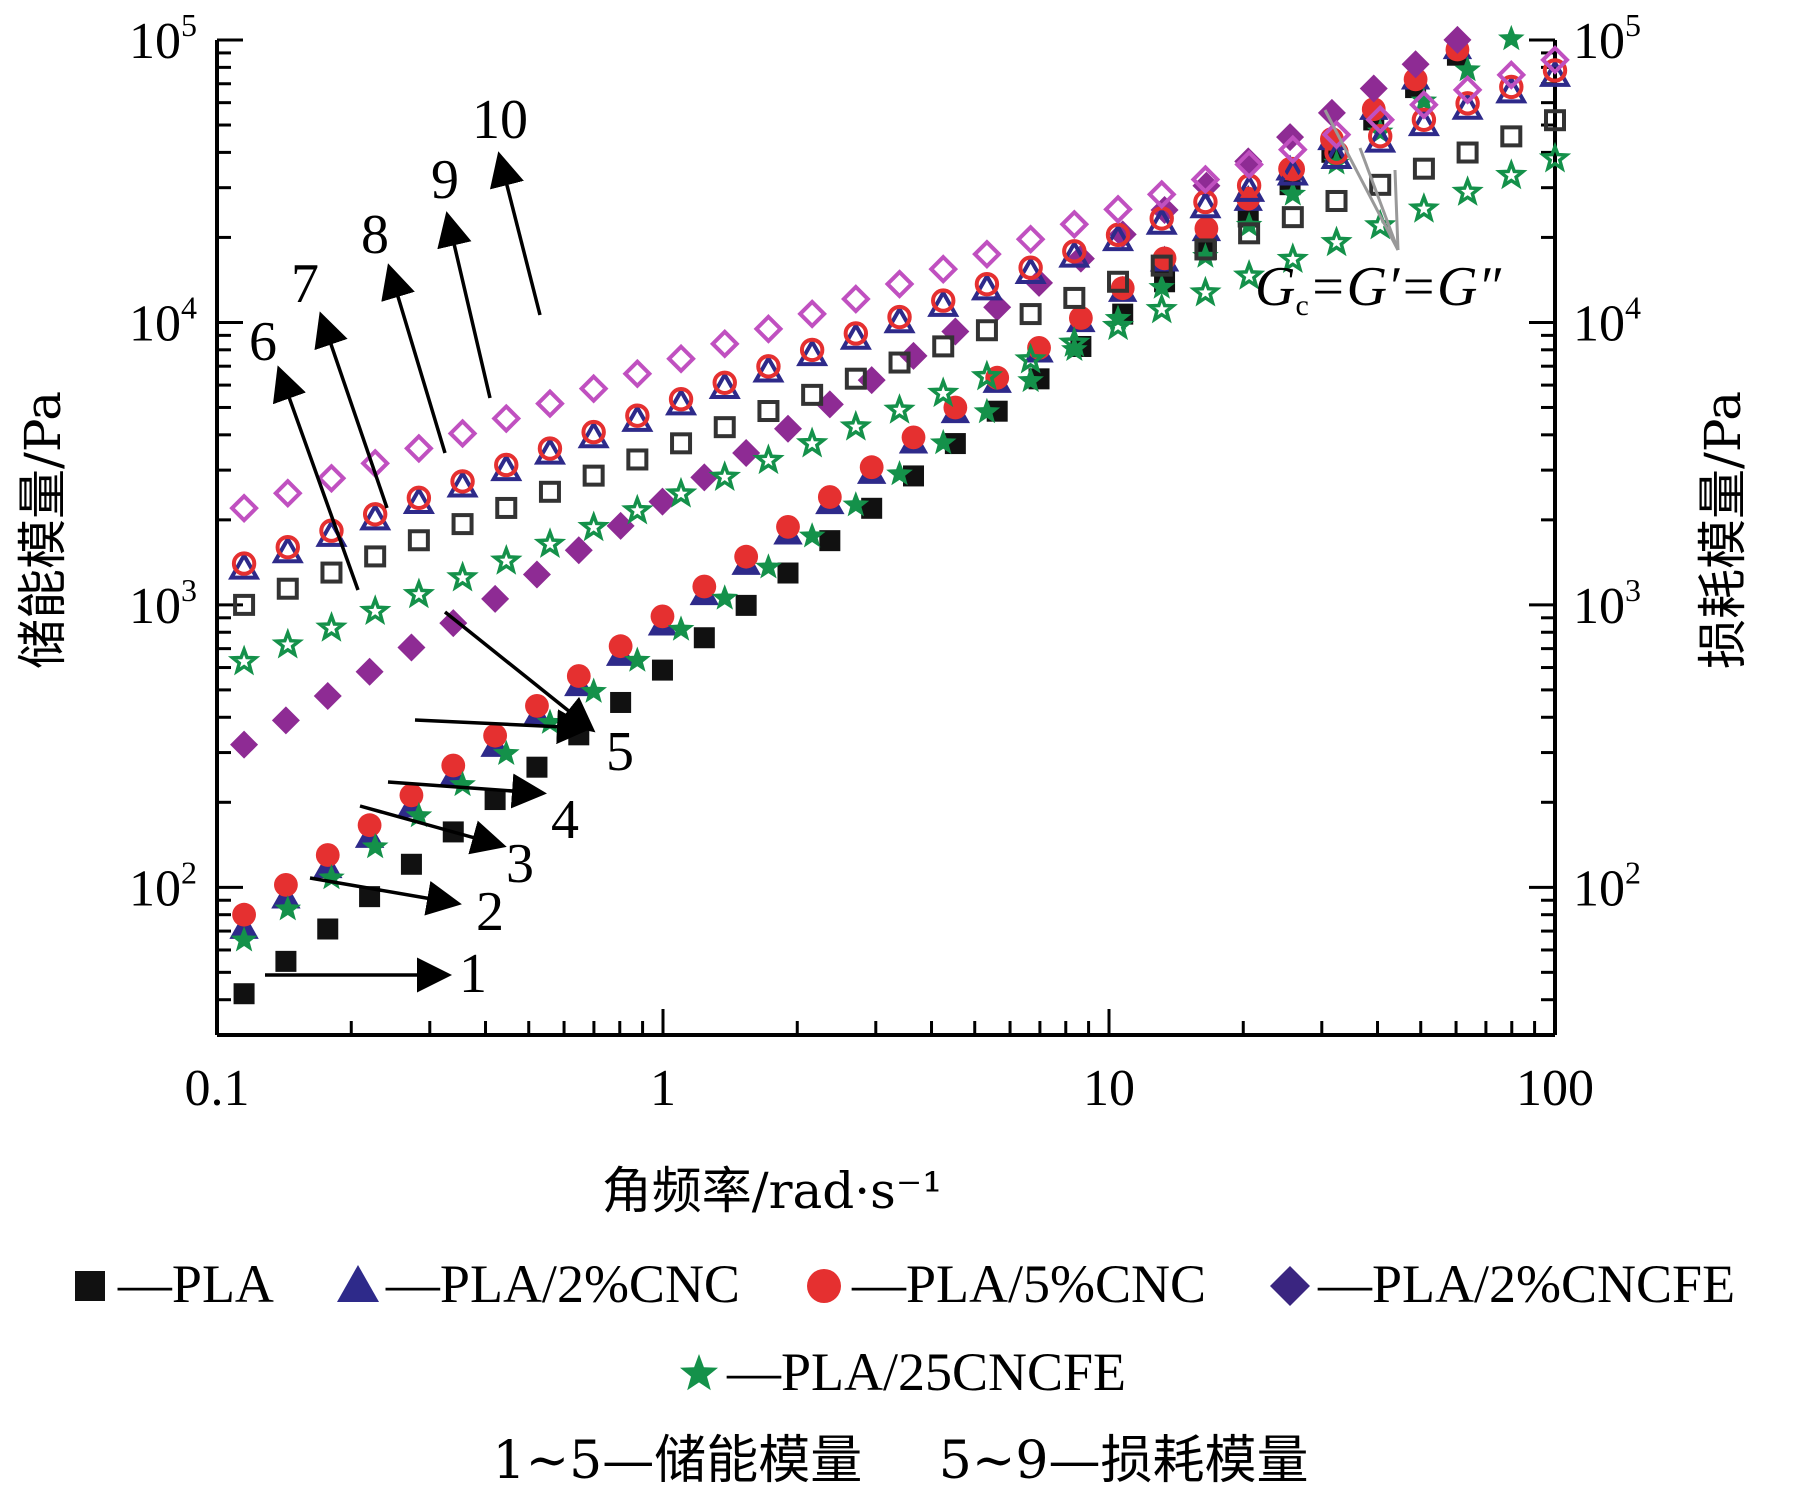 The height and width of the screenshot is (1506, 1801). I want to click on legend-row-1: —PLA —PLA/2%CNC —PLA/5%CNC —PLA/2%CNCFE, so click(900, 1284).